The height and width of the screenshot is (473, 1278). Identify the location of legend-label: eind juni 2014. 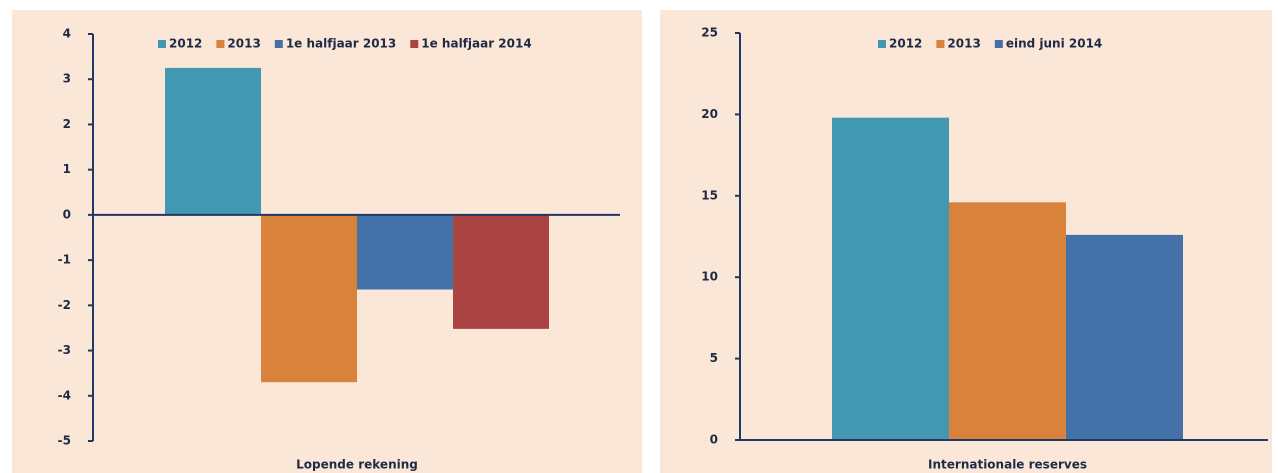
(1054, 44).